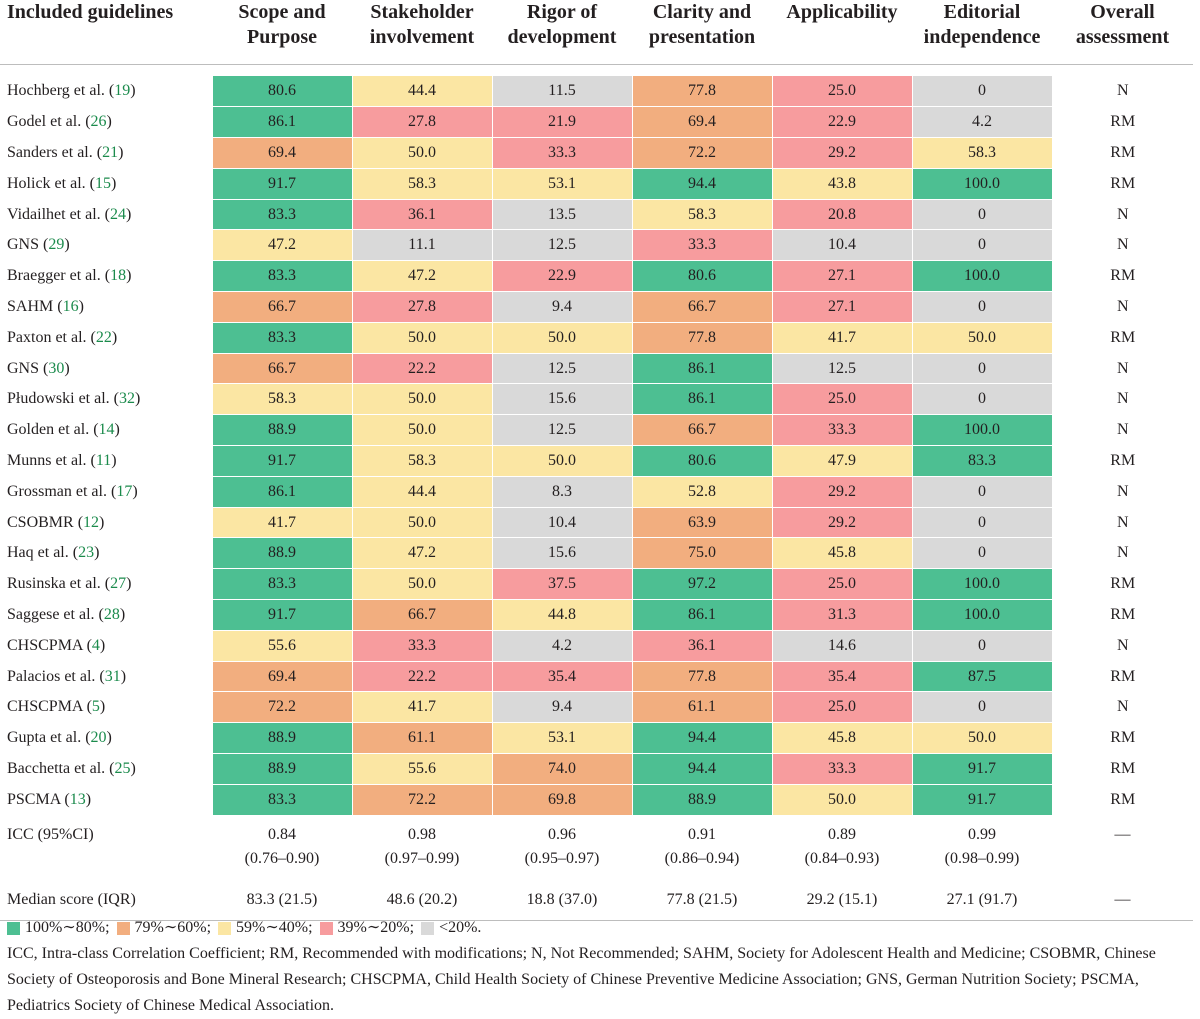 The width and height of the screenshot is (1200, 1019). What do you see at coordinates (122, 768) in the screenshot?
I see `reference-link: 25` at bounding box center [122, 768].